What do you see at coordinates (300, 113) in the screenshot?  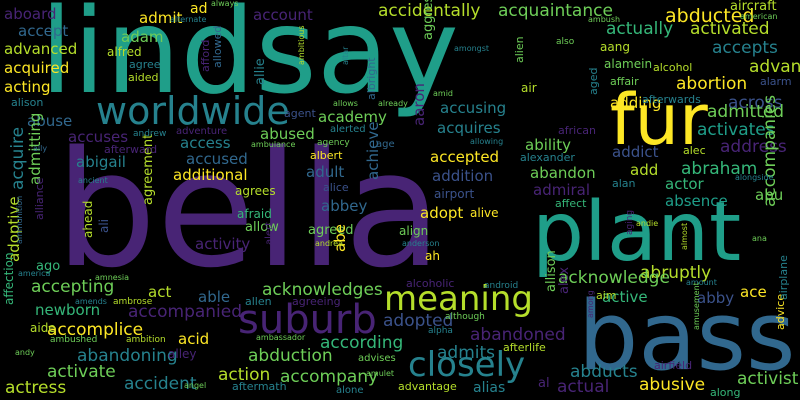 I see `word-agent: agent` at bounding box center [300, 113].